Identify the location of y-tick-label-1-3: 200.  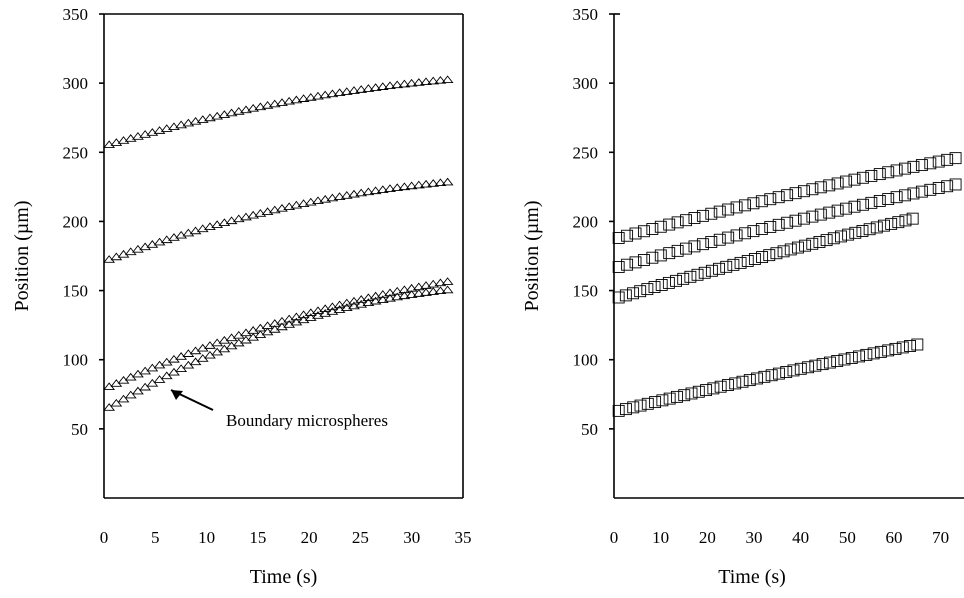
(586, 221).